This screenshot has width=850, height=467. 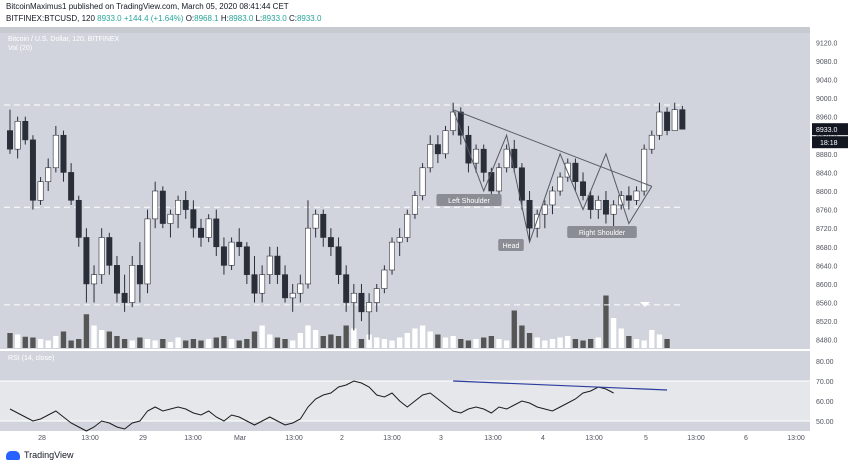 What do you see at coordinates (206, 18) in the screenshot?
I see `o-value: 8968.1` at bounding box center [206, 18].